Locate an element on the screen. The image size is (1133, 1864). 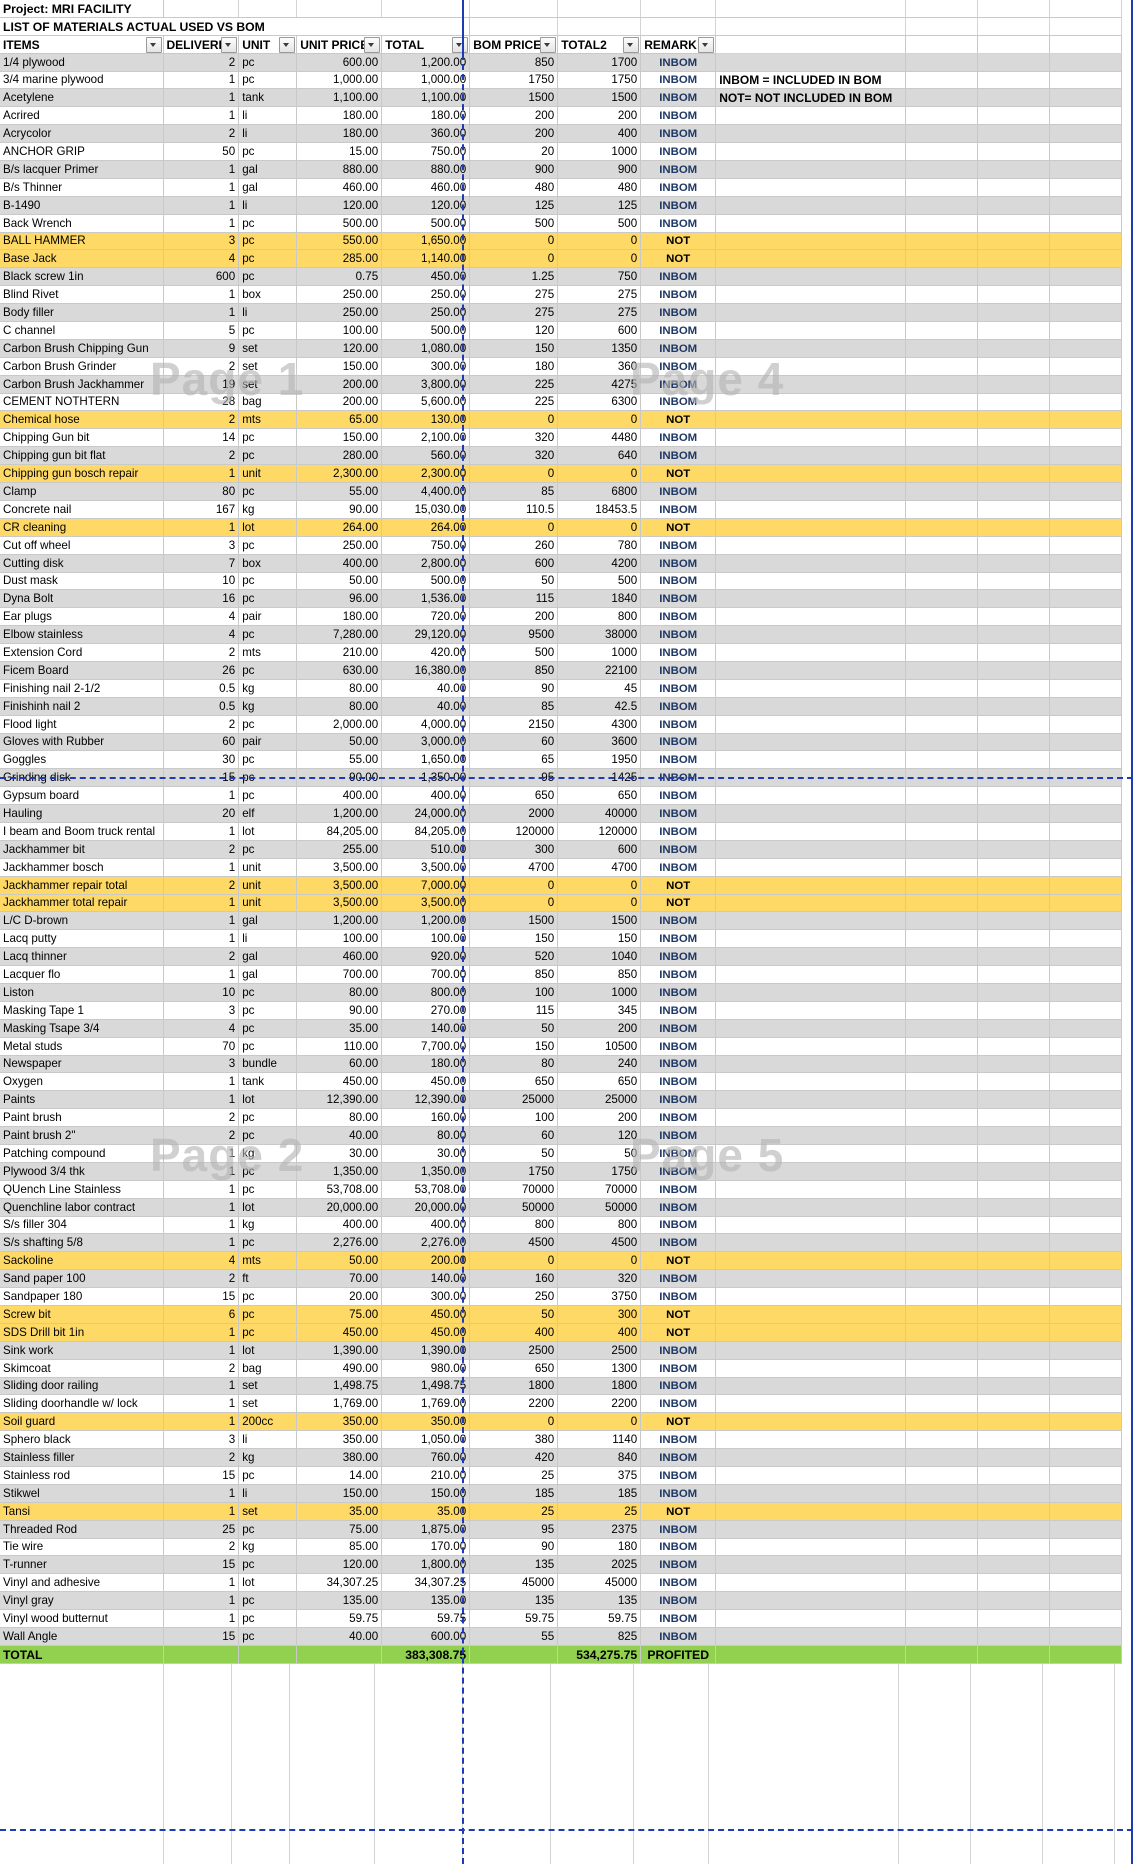
filter-dropdown-icon-items is located at coordinates (153, 44).